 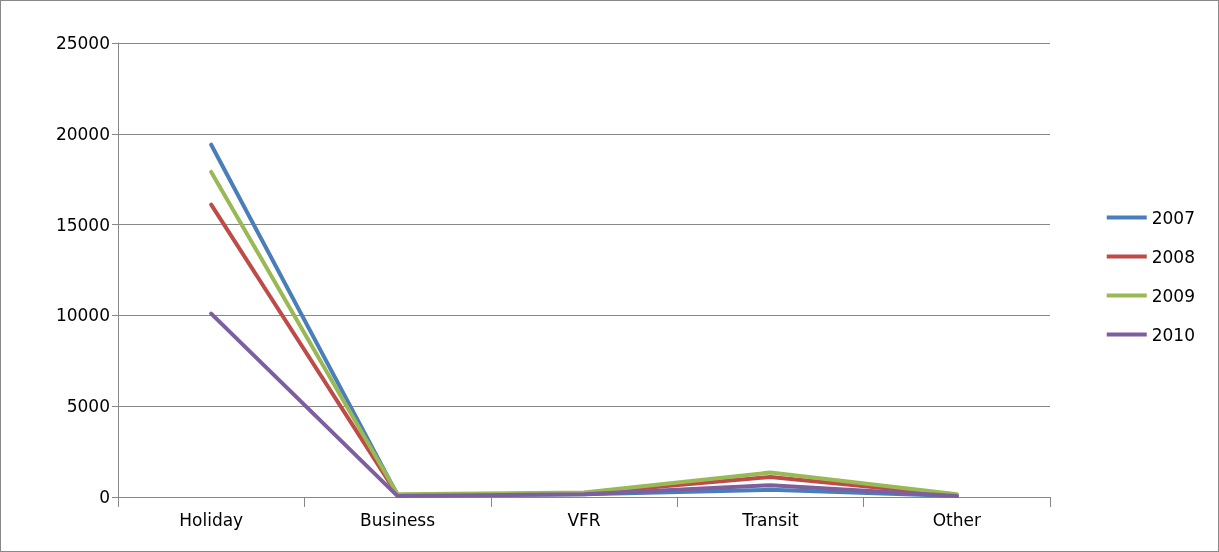 I want to click on legend-label: 2008, so click(x=1173, y=256).